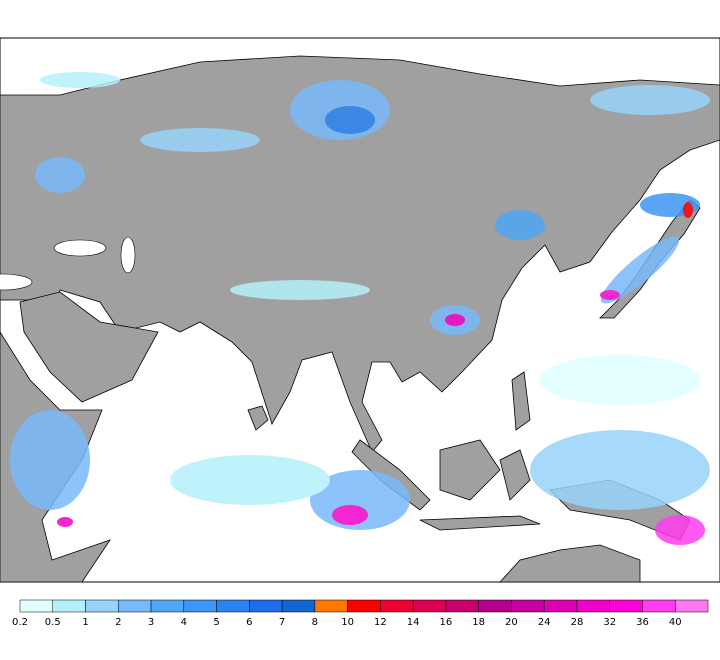 Image resolution: width=720 pixels, height=660 pixels. I want to click on colorbar-label: 0.2, so click(20, 622).